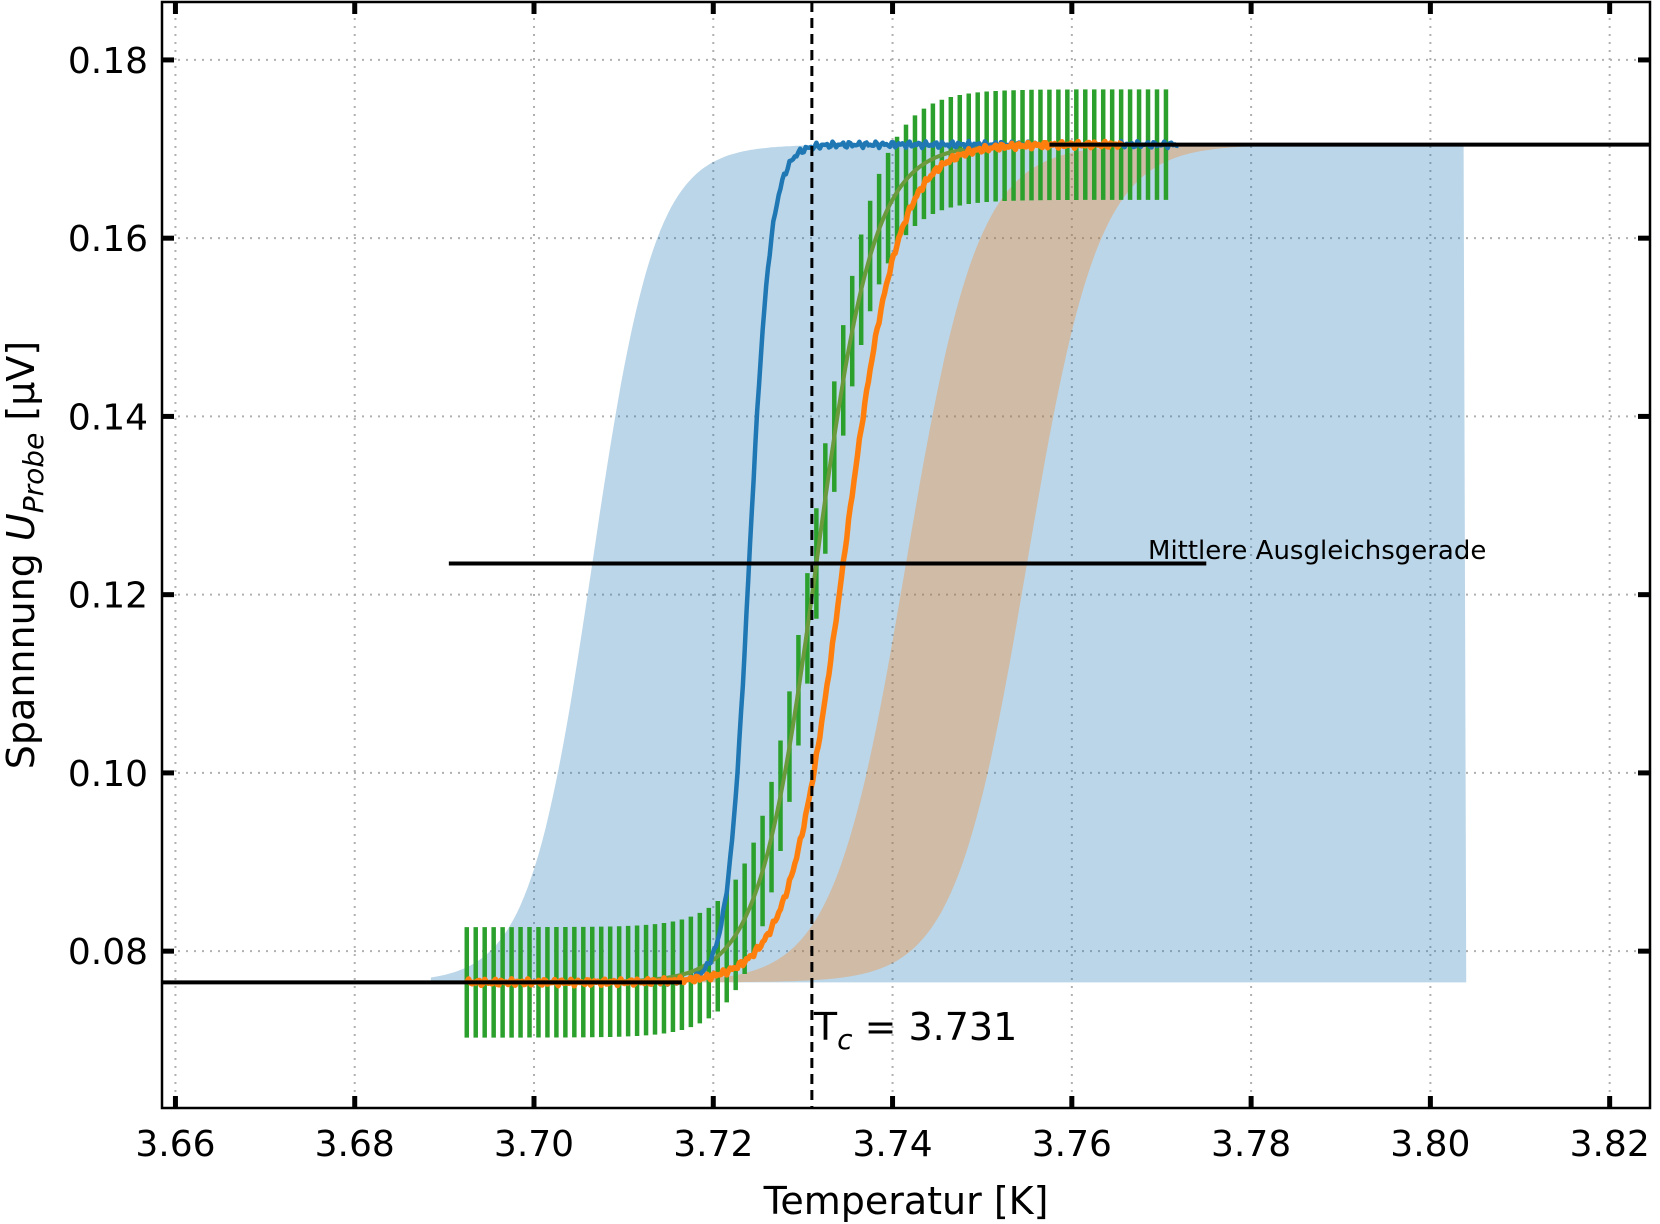 This screenshot has height=1224, width=1660. I want to click on x-tick-label-7: 3.80, so click(1430, 1144).